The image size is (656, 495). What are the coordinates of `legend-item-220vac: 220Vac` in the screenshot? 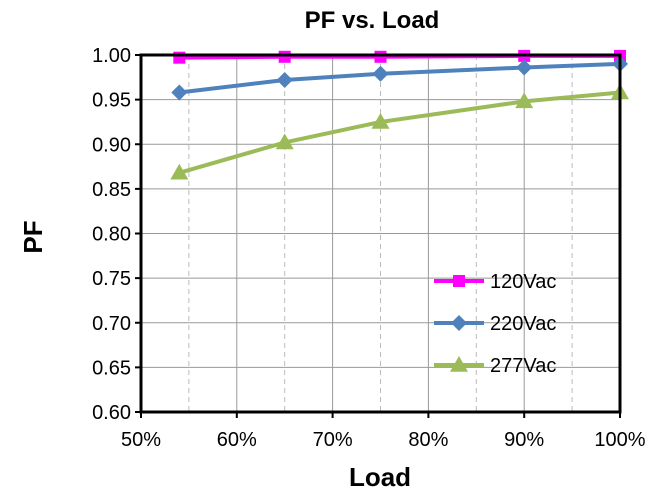 It's located at (495, 324).